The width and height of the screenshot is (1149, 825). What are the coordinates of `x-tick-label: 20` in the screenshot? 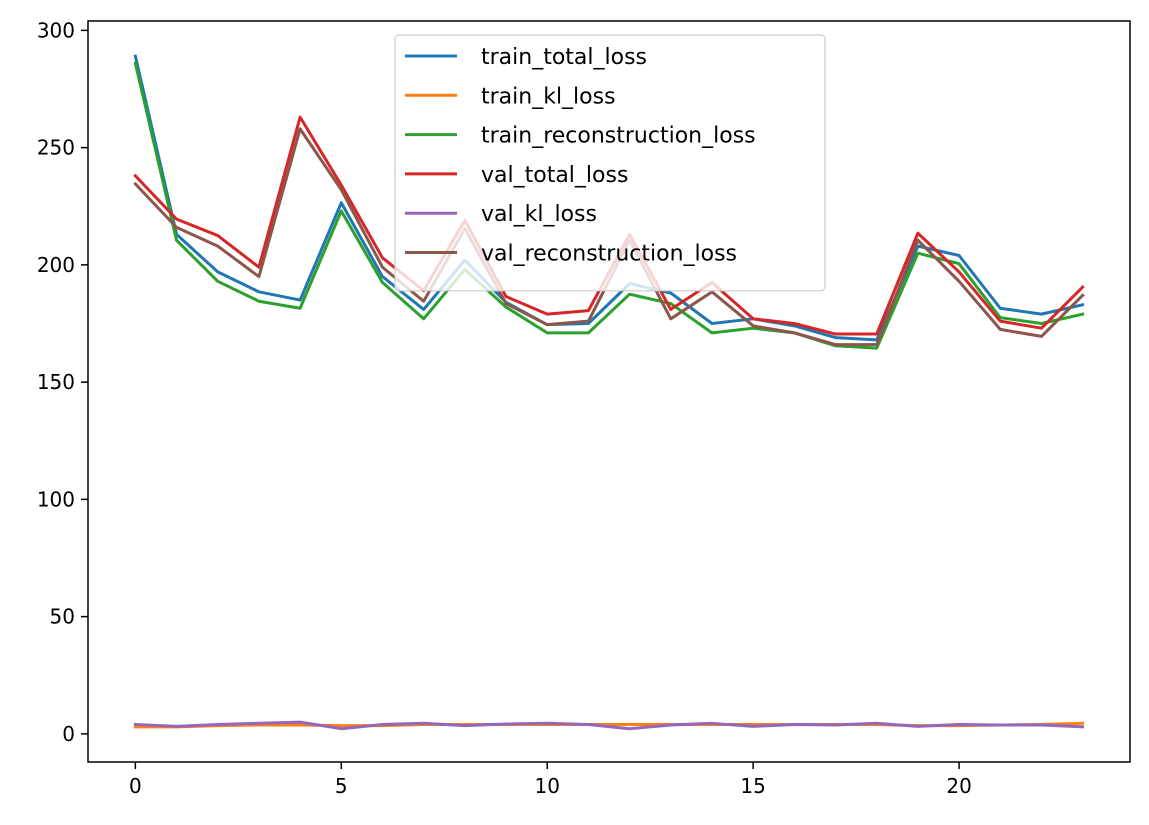 It's located at (958, 786).